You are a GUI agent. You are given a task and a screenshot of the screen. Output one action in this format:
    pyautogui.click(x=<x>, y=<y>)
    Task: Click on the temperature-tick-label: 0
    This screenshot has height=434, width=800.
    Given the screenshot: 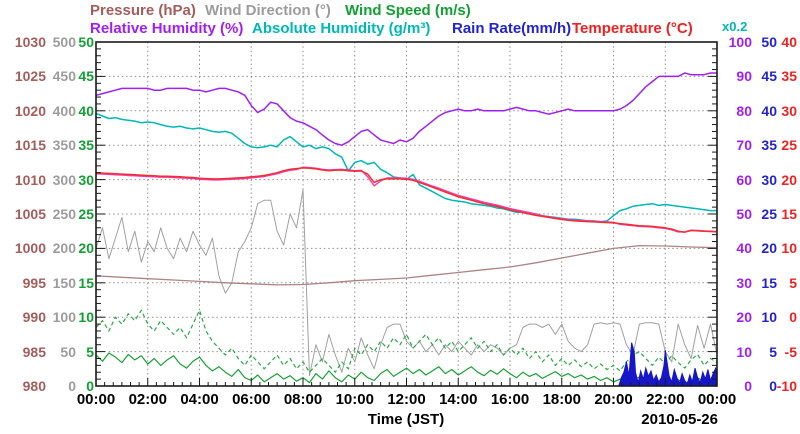 What is the action you would take?
    pyautogui.click(x=793, y=317)
    